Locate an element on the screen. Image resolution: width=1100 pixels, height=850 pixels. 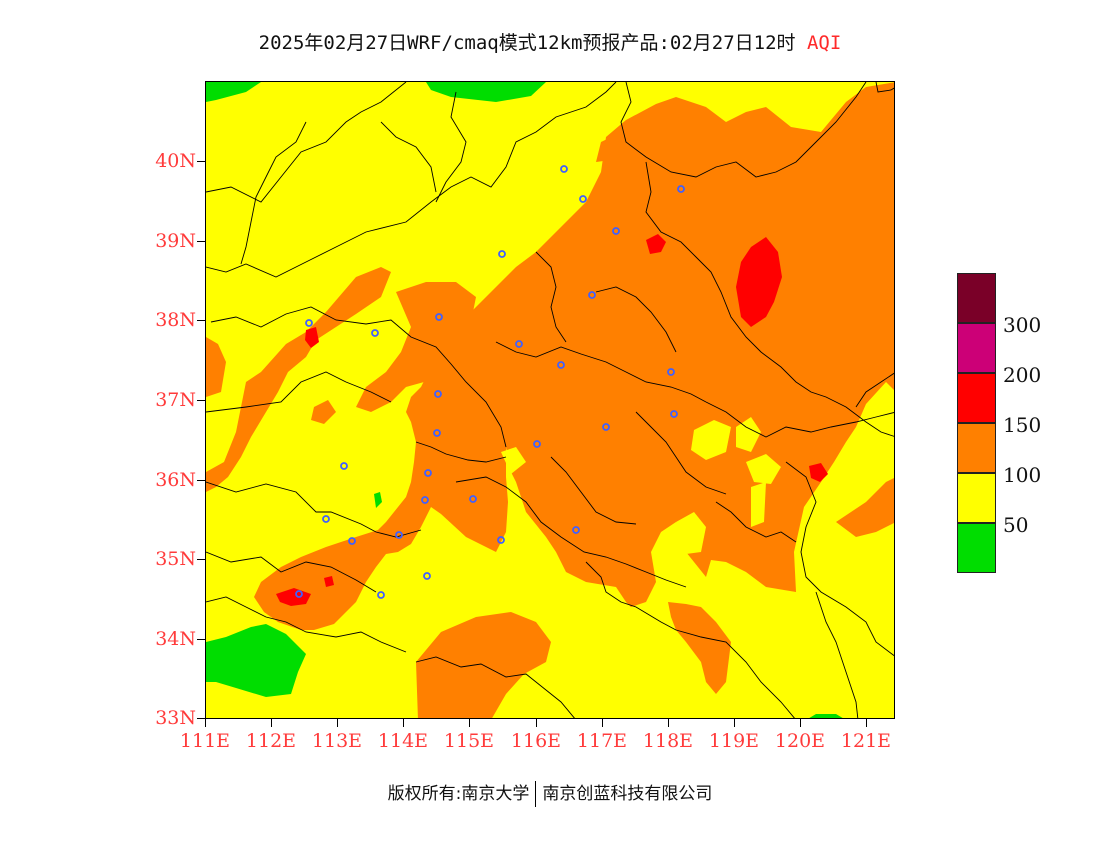
lat-label-36: 36N is located at coordinates (175, 480).